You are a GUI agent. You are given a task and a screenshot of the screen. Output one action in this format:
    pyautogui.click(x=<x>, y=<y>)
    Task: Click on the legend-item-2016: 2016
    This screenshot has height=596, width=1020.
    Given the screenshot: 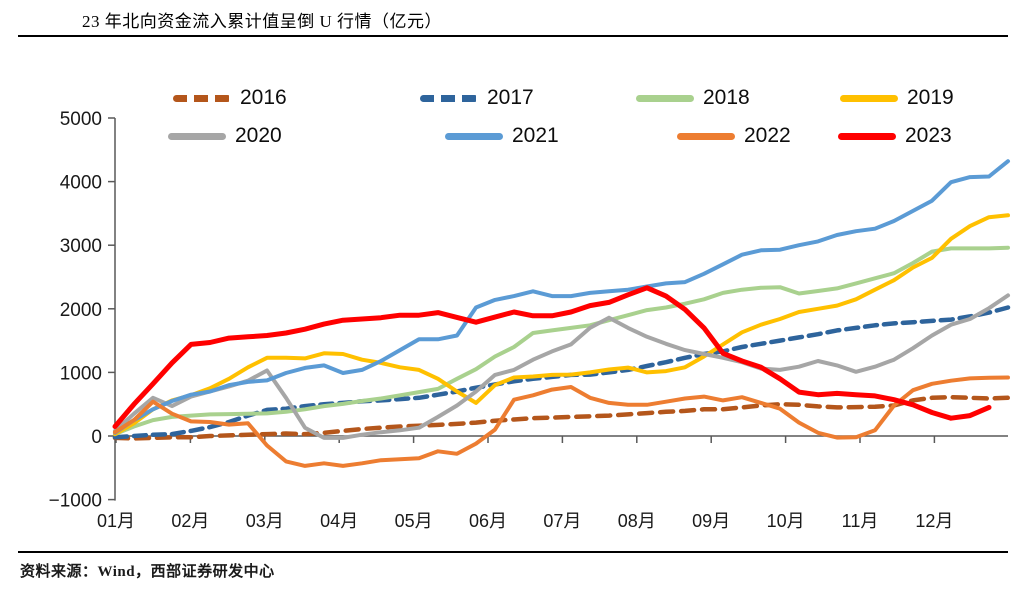 What is the action you would take?
    pyautogui.click(x=230, y=98)
    